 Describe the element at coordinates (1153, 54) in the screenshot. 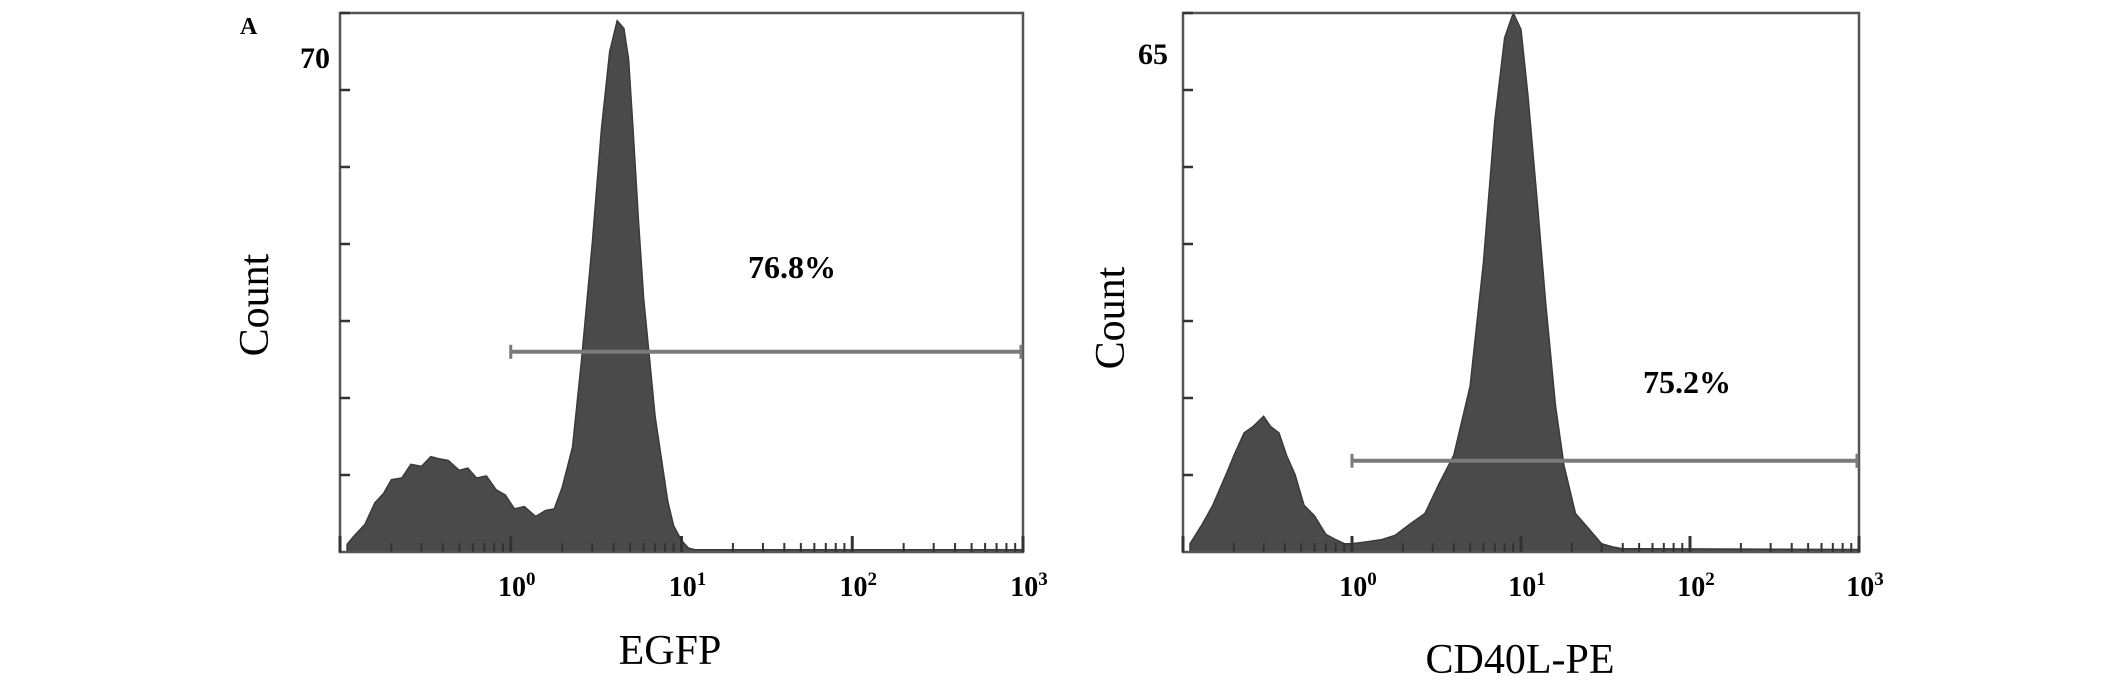

I see `y-max-label-cd40l-pe: 65` at that location.